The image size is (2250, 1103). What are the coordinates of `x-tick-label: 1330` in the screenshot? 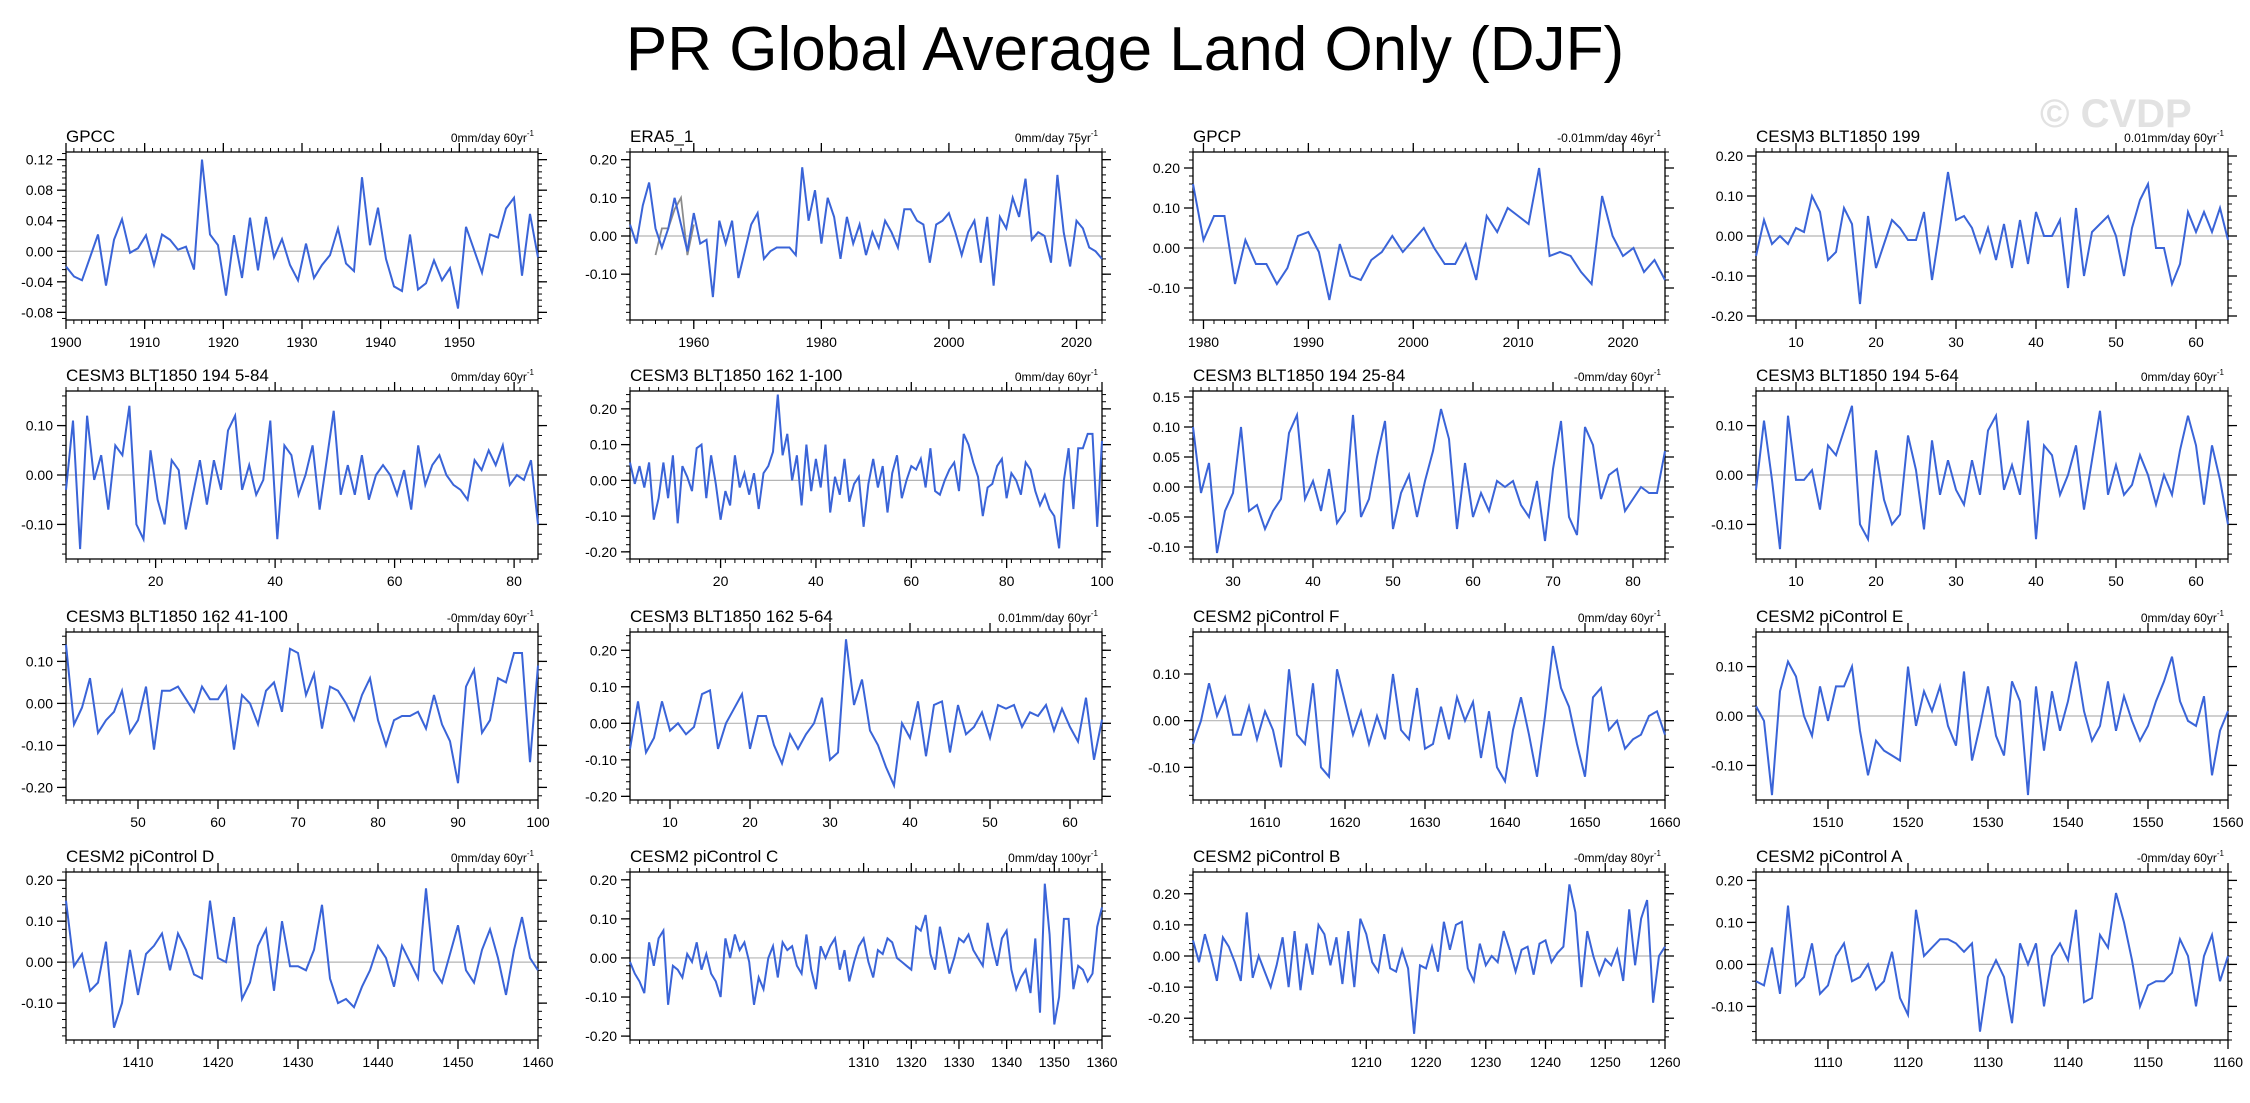 It's located at (958, 1062).